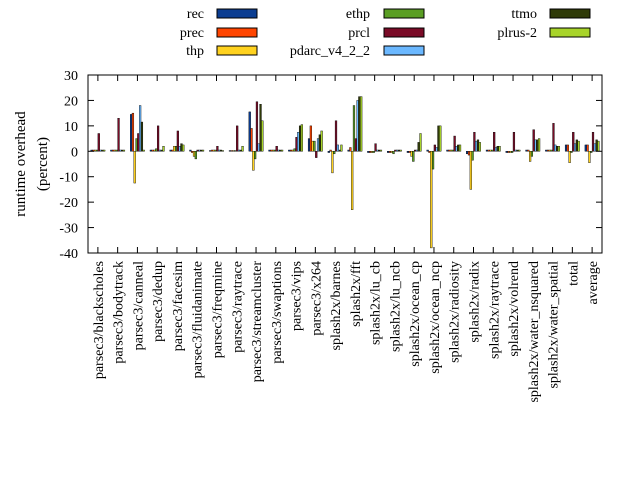 This screenshot has height=480, width=640. Describe the element at coordinates (330, 51) in the screenshot. I see `legend-label: pdarc_v4_2_2` at that location.